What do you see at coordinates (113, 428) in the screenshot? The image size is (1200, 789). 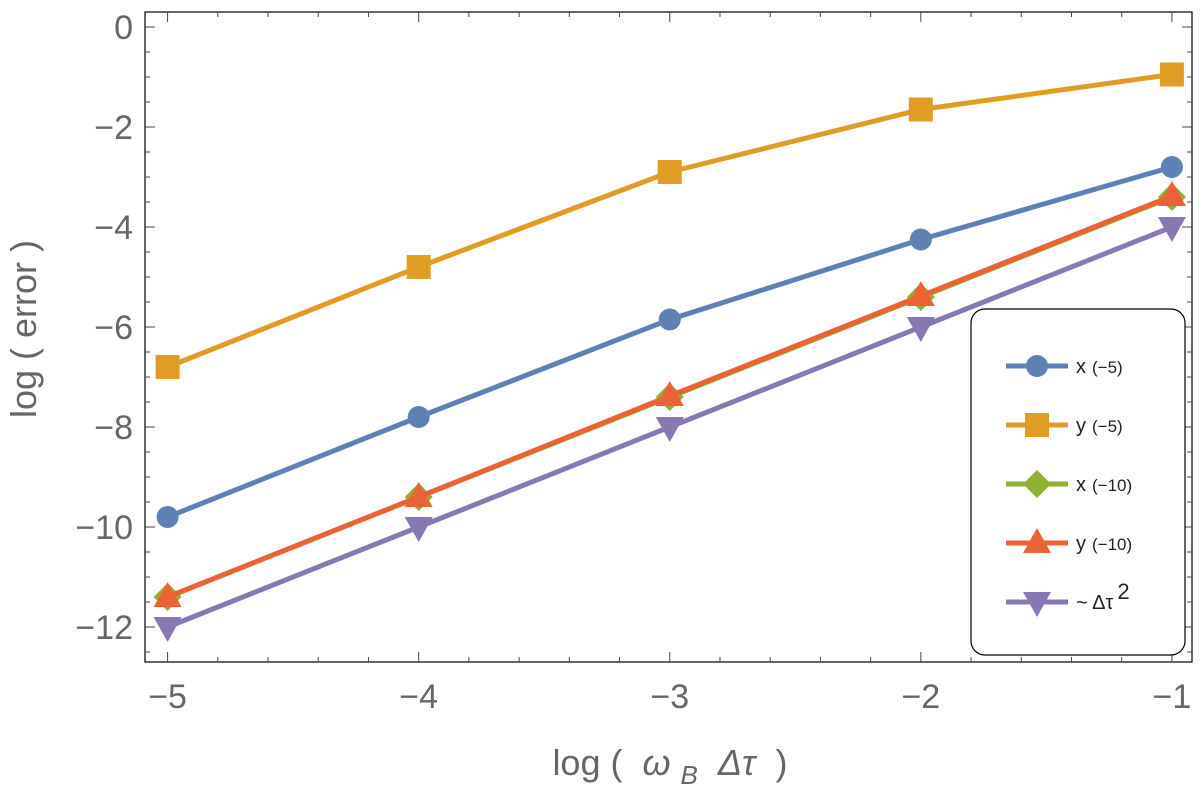 I see `y-tick-label: −8` at bounding box center [113, 428].